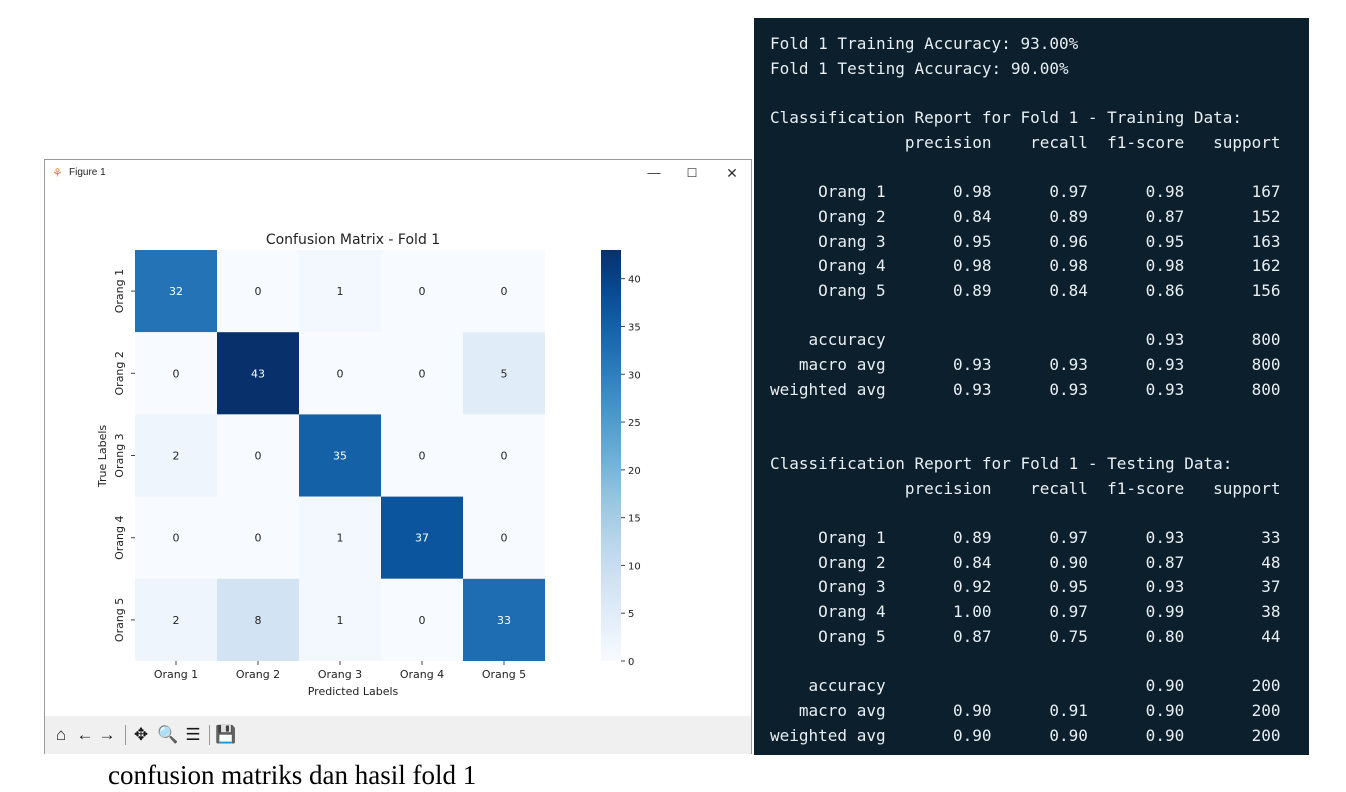  Describe the element at coordinates (353, 240) in the screenshot. I see `chart-title: Confusion Matrix - Fold 1` at that location.